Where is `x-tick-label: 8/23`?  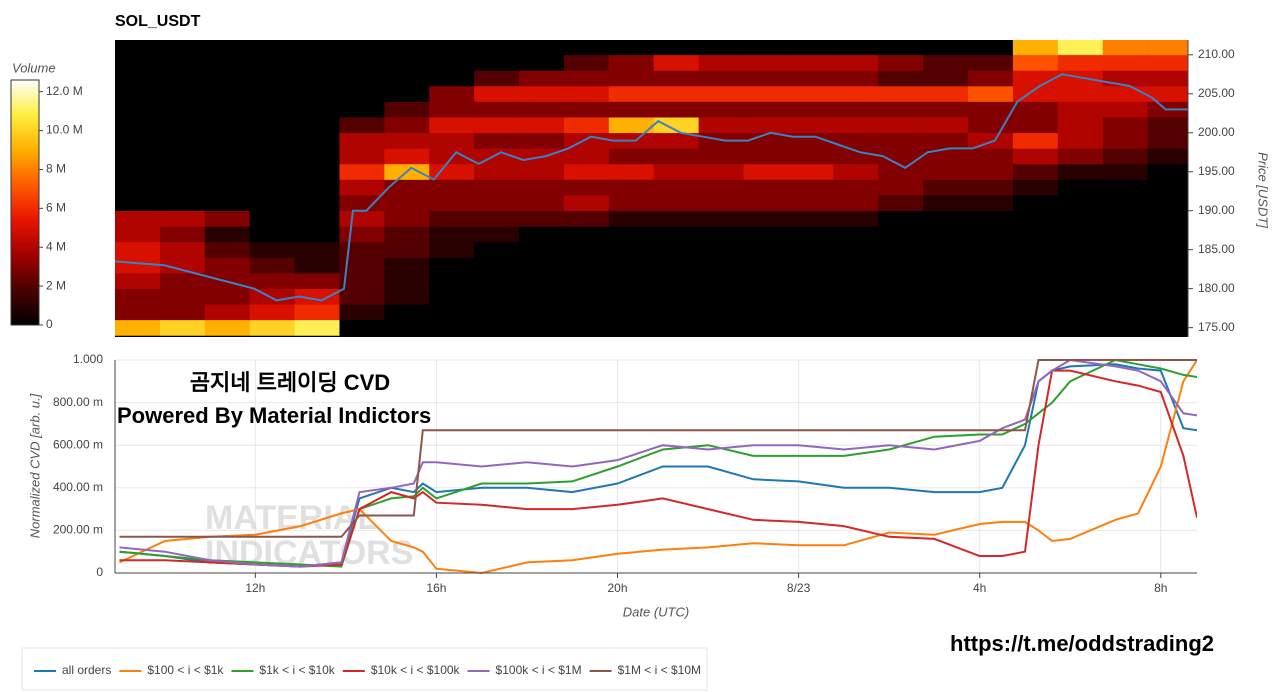
x-tick-label: 8/23 is located at coordinates (799, 588).